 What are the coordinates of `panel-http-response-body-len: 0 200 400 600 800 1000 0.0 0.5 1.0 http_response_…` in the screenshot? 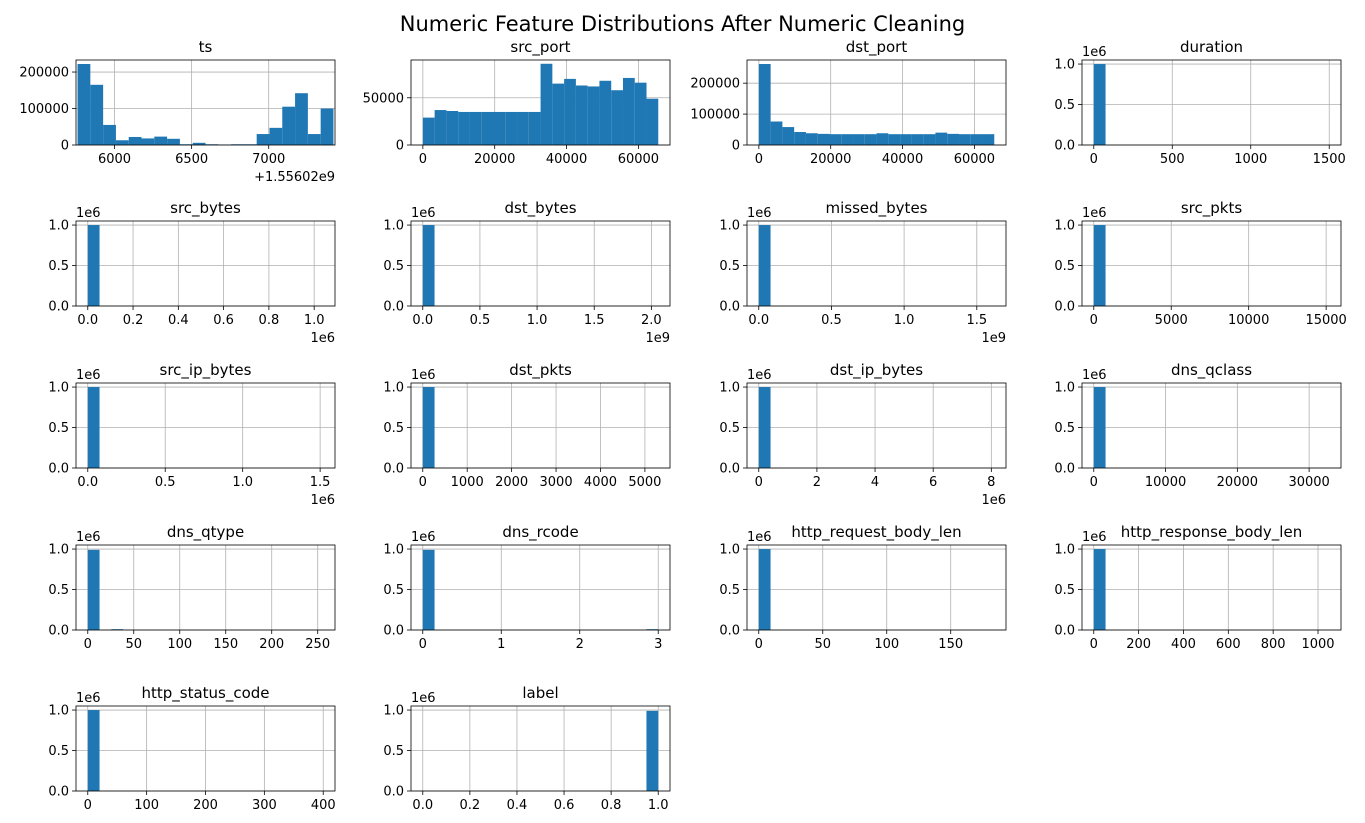 It's located at (1198, 587).